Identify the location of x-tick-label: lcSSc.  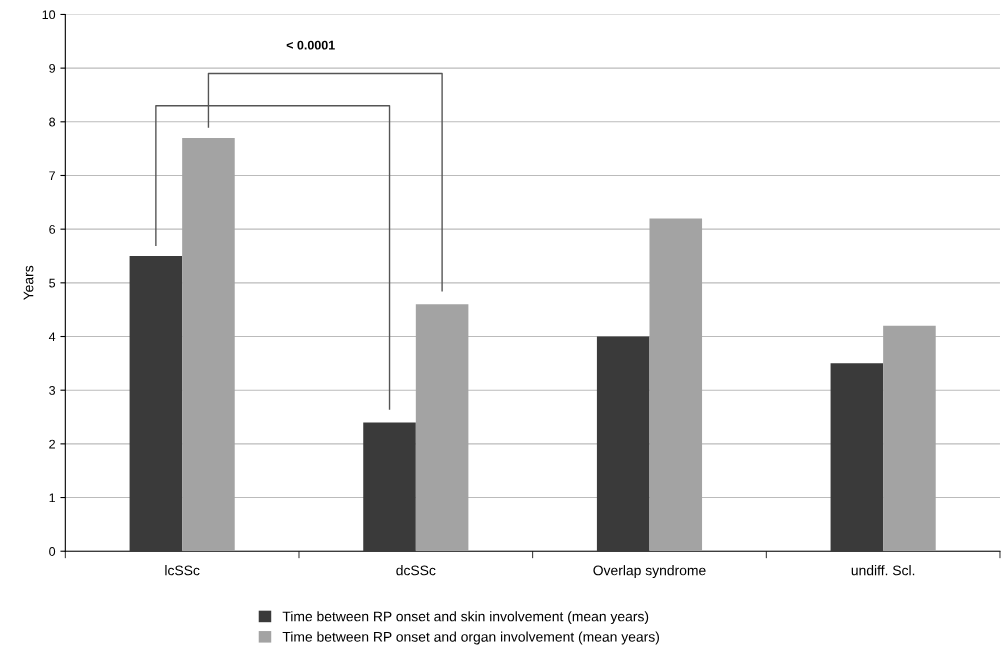
(182, 570).